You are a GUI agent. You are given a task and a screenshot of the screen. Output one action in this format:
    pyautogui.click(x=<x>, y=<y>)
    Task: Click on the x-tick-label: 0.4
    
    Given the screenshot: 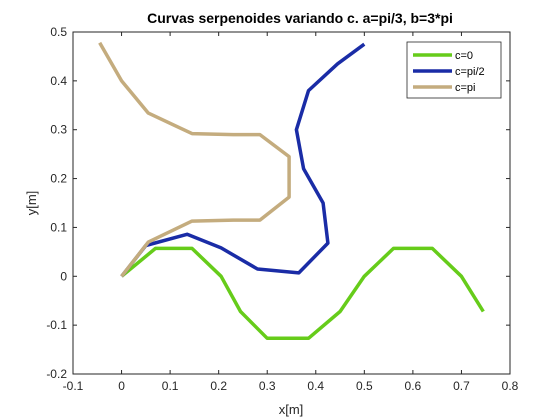 What is the action you would take?
    pyautogui.click(x=315, y=386)
    